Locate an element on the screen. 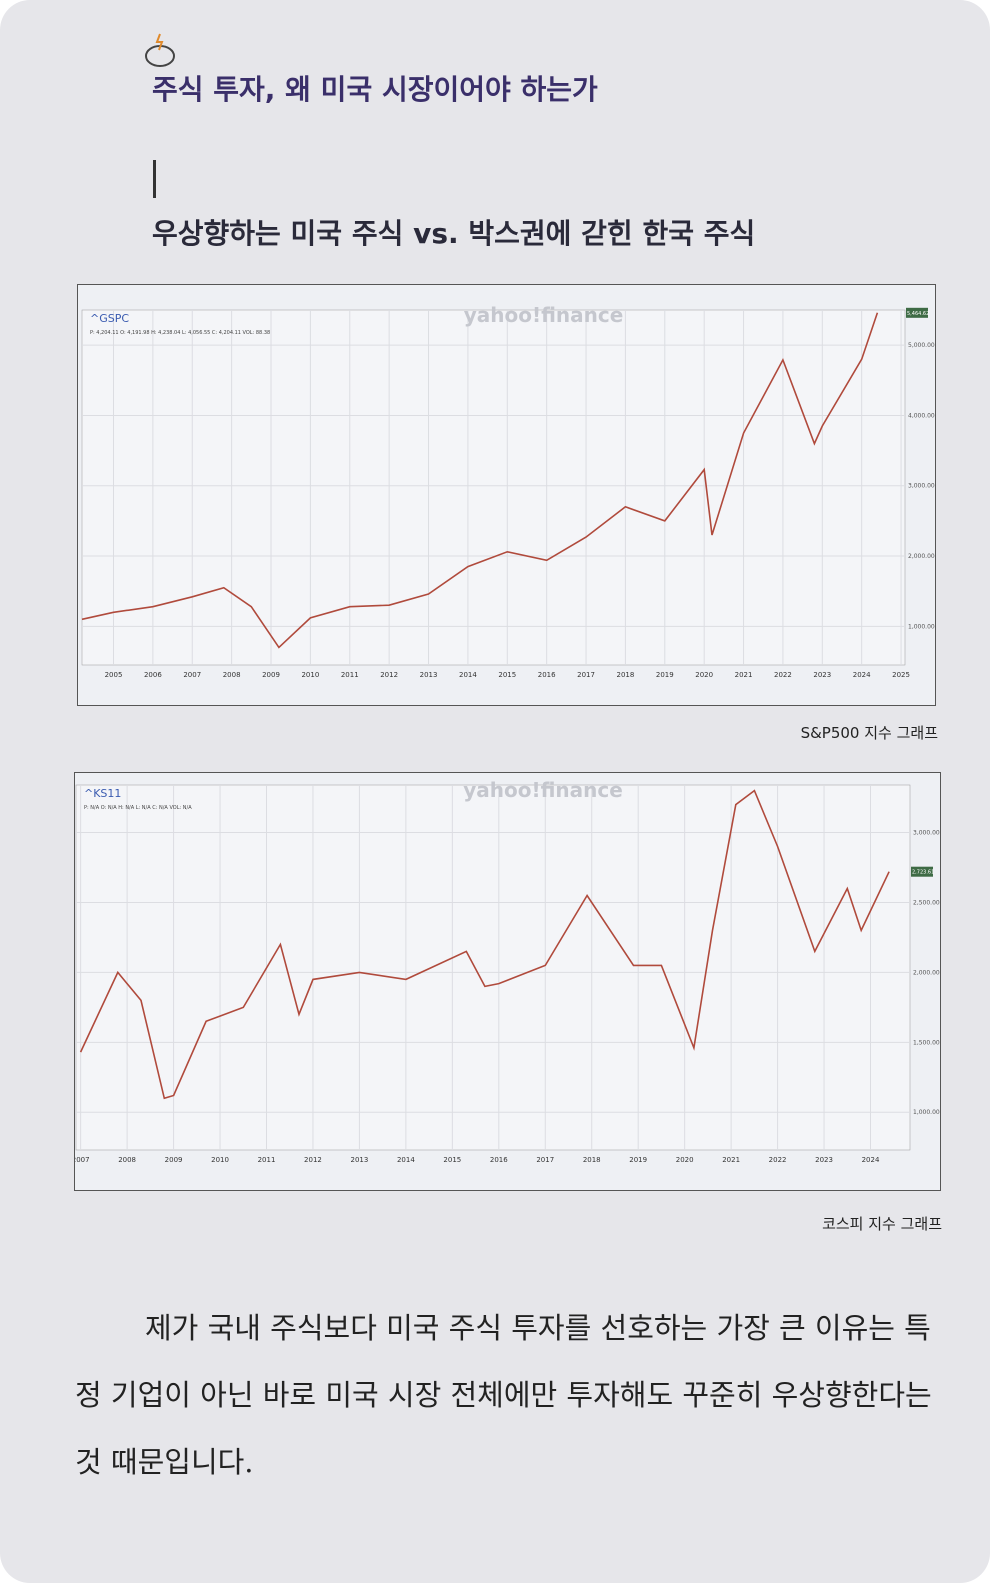  y-tick-label: 5,000.00 is located at coordinates (921, 345).